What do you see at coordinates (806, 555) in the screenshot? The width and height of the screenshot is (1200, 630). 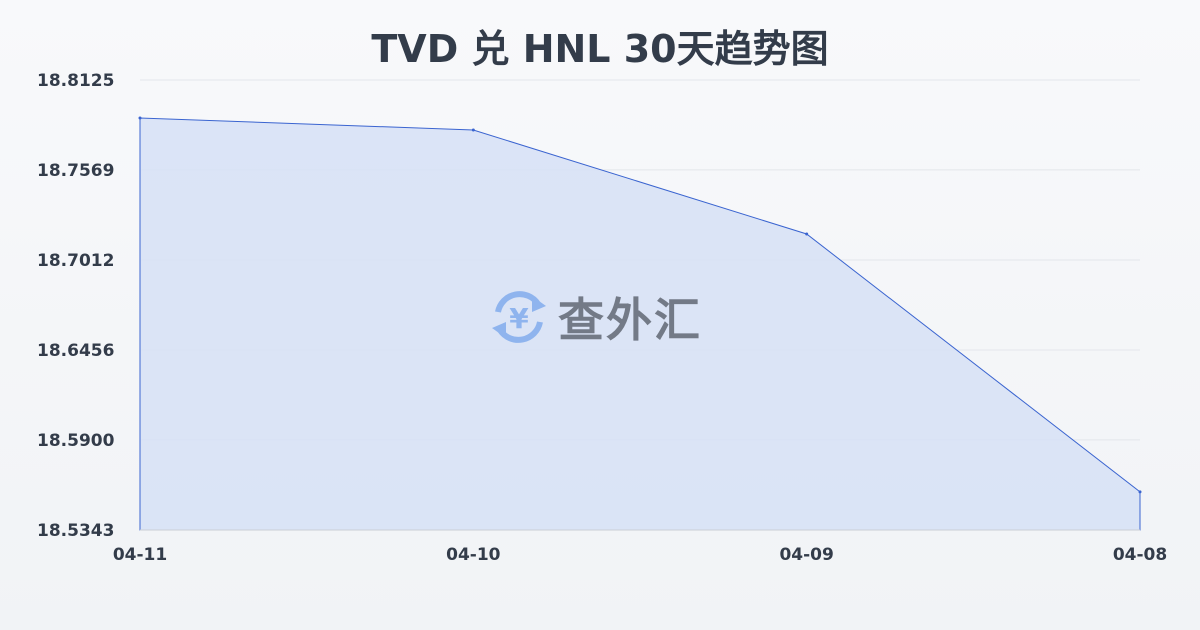 I see `x-tick-label: 04-09` at bounding box center [806, 555].